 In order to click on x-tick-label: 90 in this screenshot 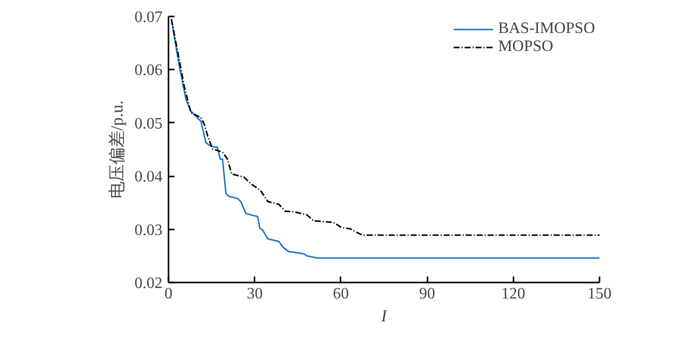, I will do `click(427, 294)`.